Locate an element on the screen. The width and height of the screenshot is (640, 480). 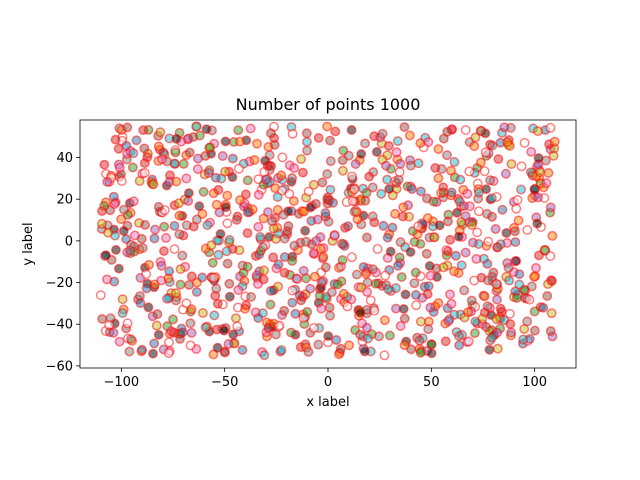
y-axis-label: y label is located at coordinates (28, 243).